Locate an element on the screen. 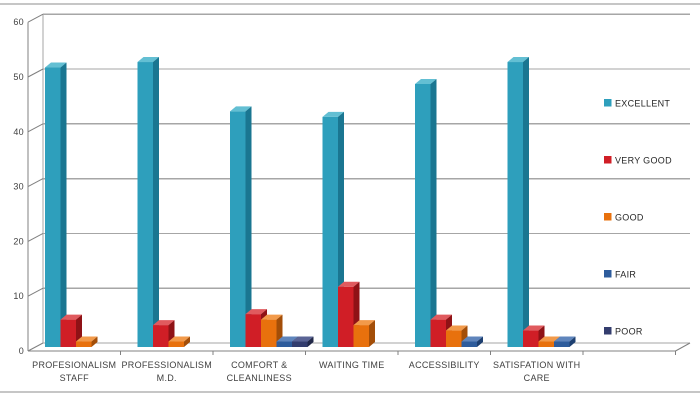 Image resolution: width=700 pixels, height=400 pixels. x-axis is located at coordinates (359, 348).